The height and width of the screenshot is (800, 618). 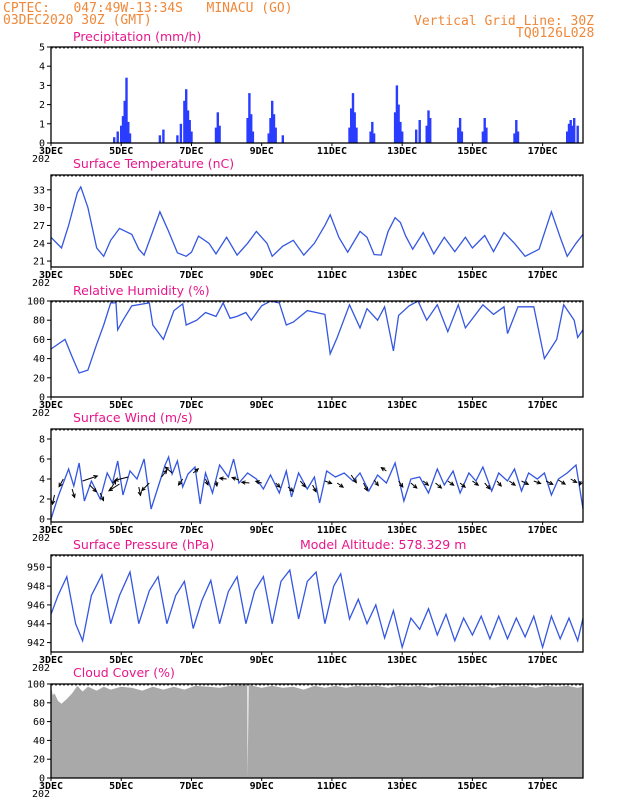 I want to click on cloud-cover-area, so click(x=317, y=731).